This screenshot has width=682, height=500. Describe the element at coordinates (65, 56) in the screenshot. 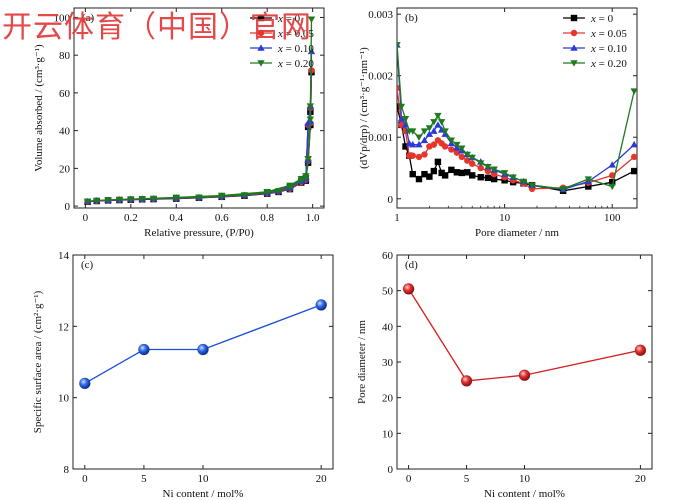

I see `y-tick-label: 80` at that location.